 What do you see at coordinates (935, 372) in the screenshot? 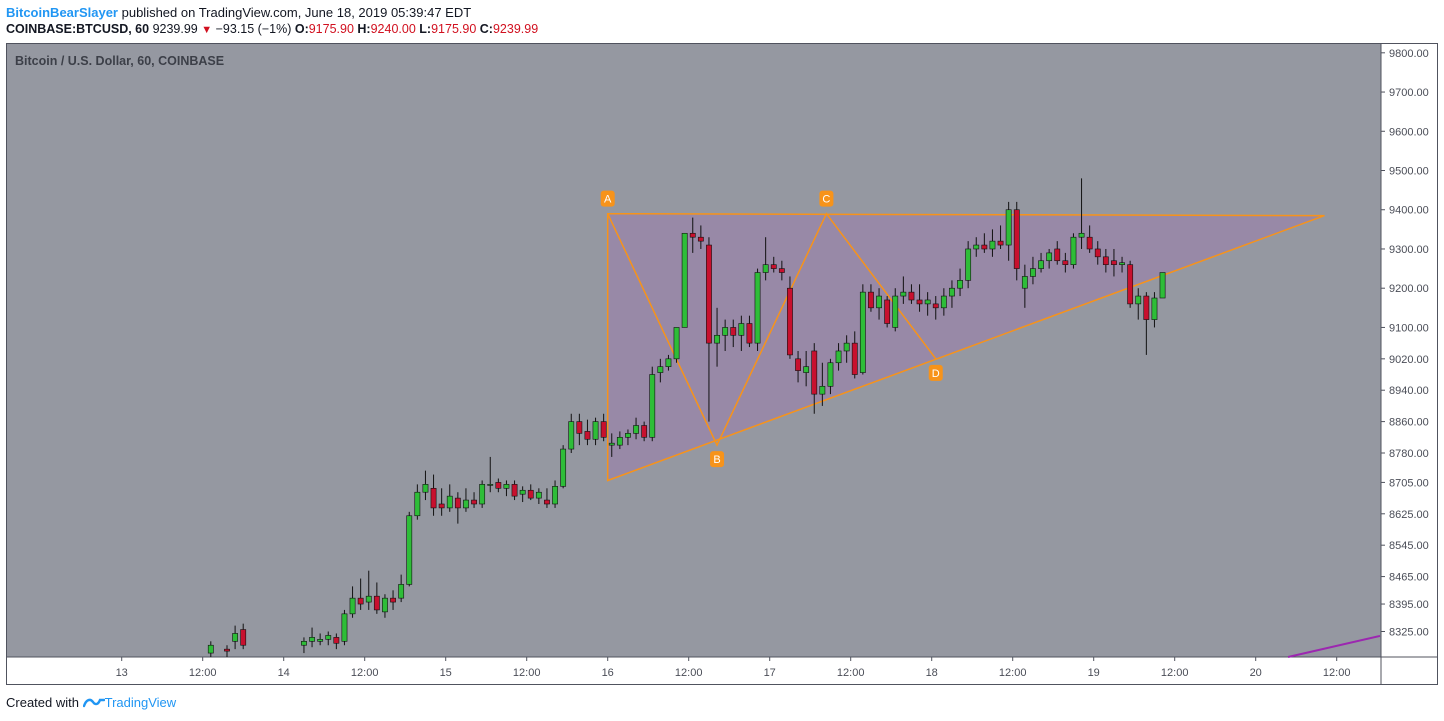
I see `pattern-point-d: D` at bounding box center [935, 372].